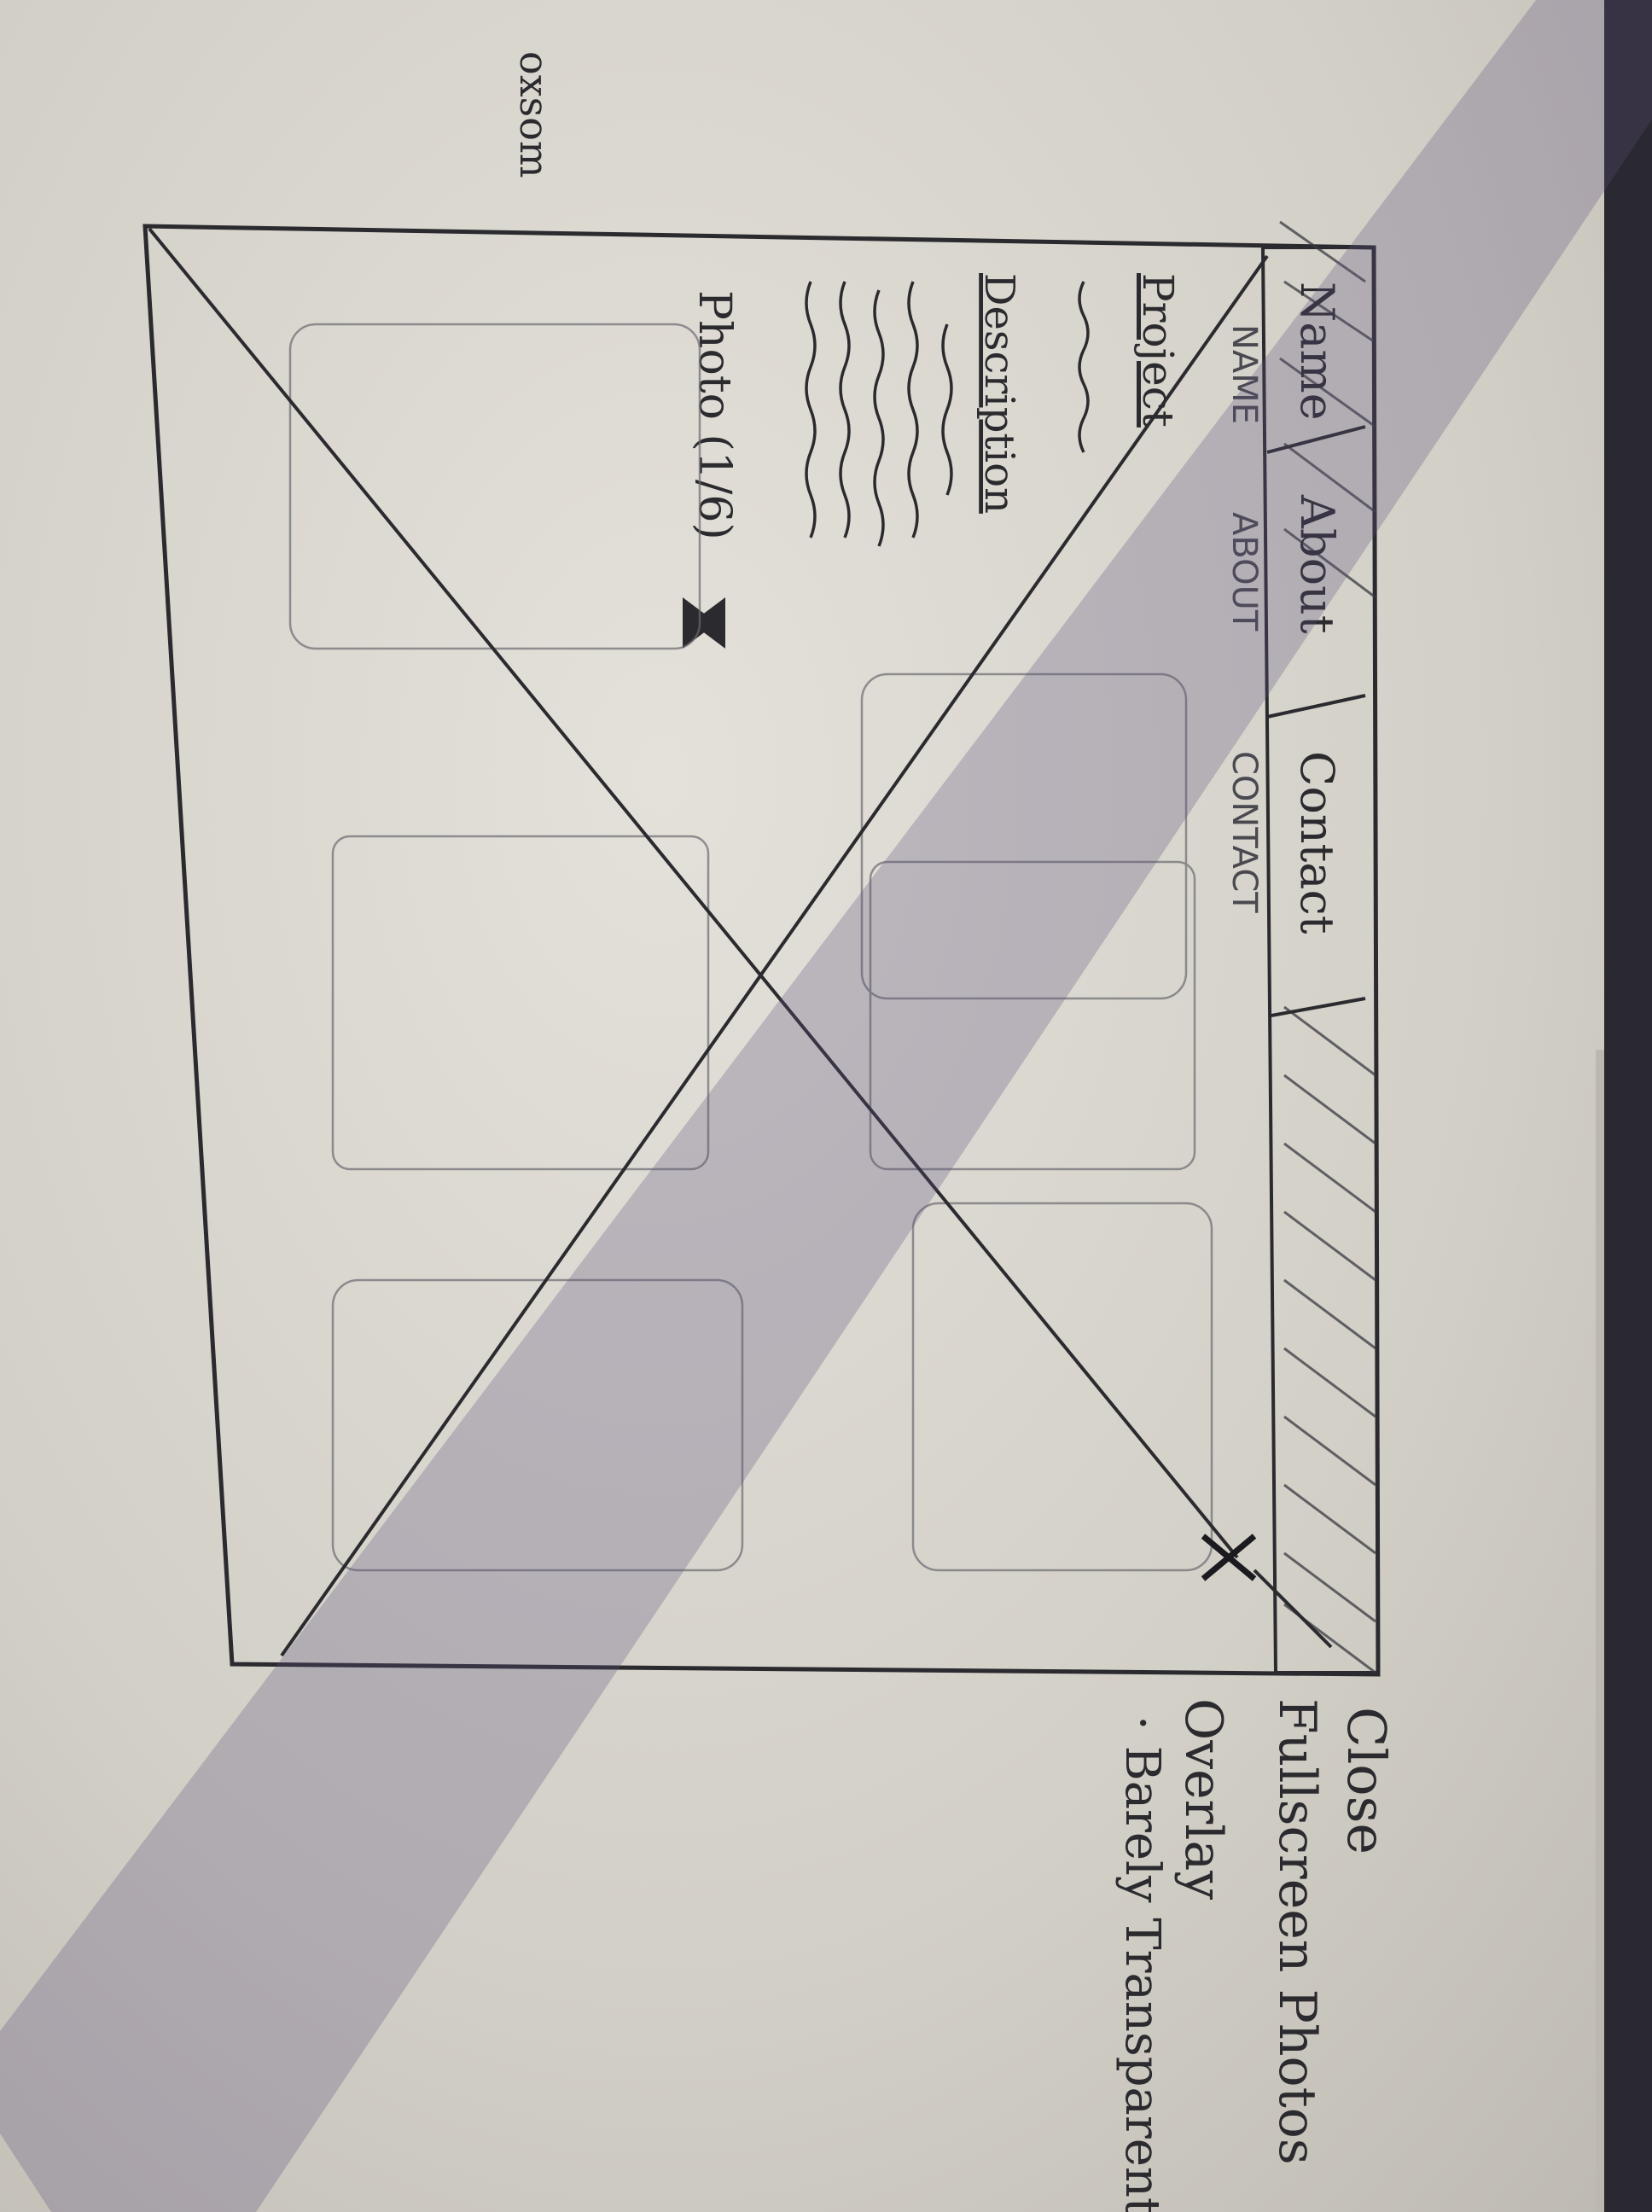 This screenshot has width=1652, height=2212. I want to click on subnav-item-name: NAME, so click(1244, 374).